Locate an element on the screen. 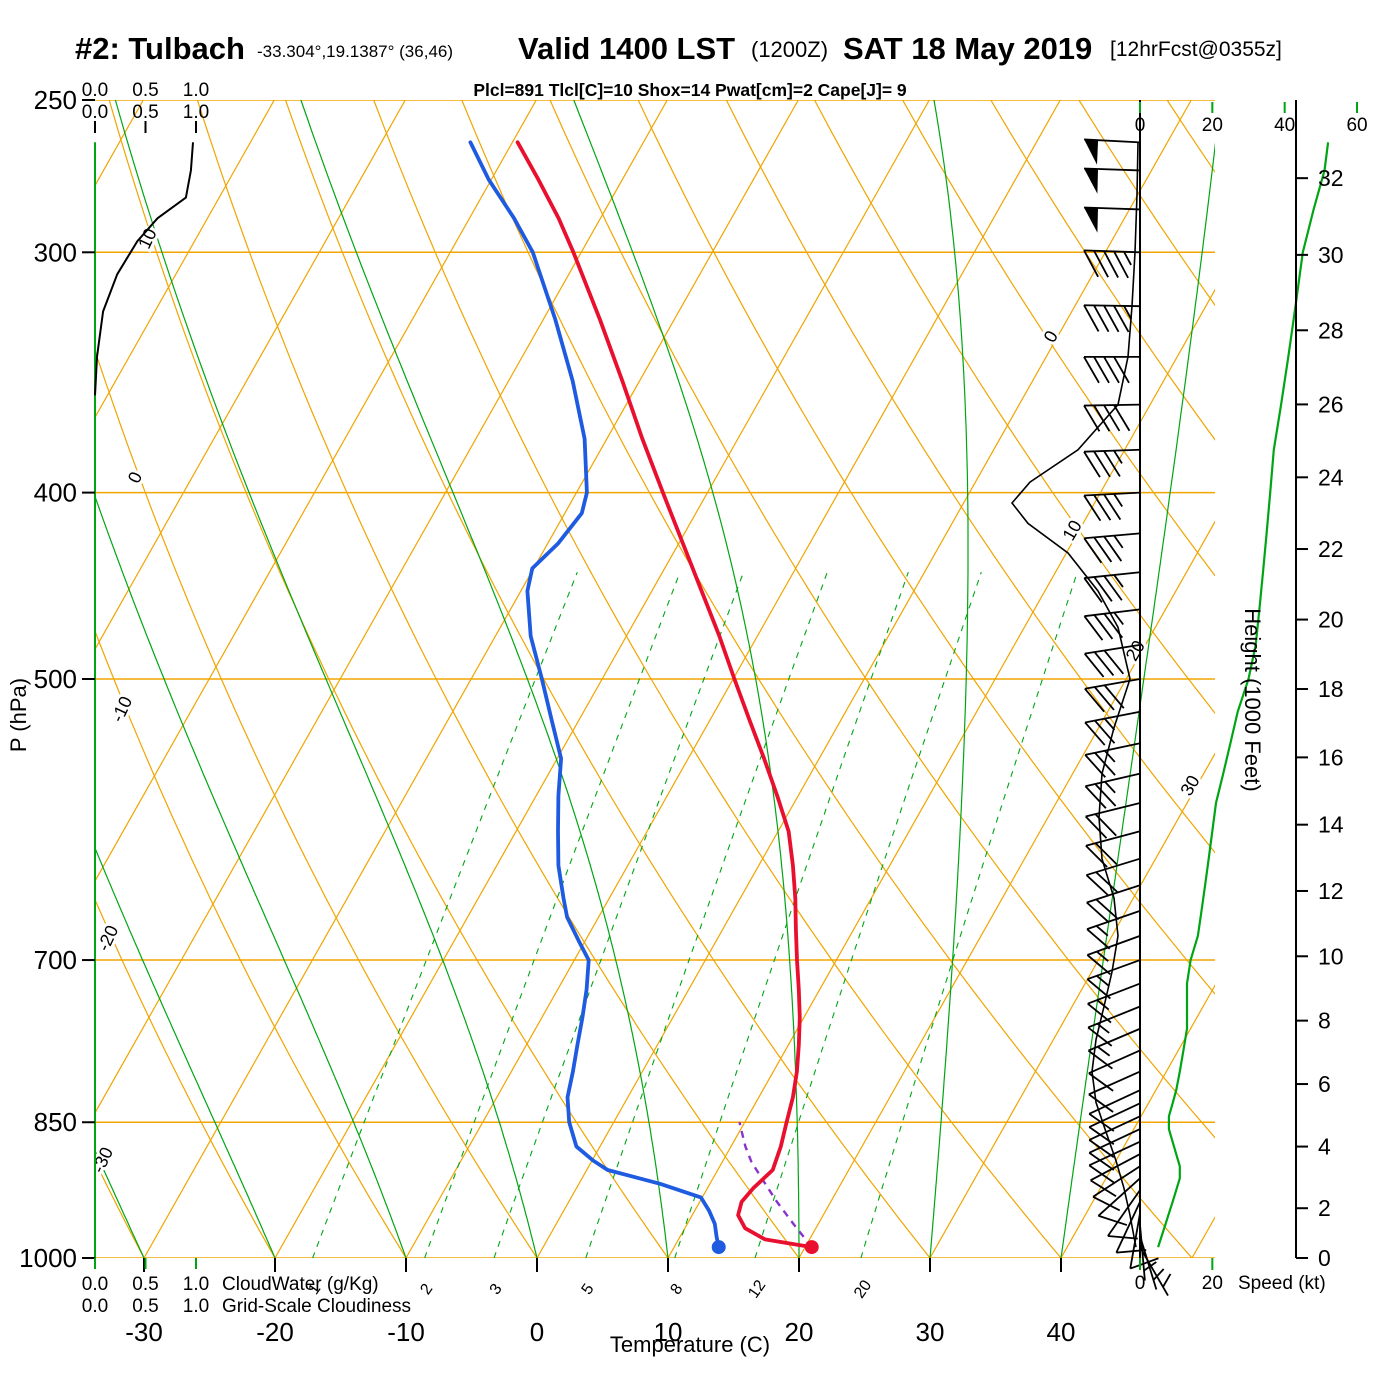 This screenshot has height=1400, width=1400. temperature-tick-label: -20 is located at coordinates (275, 1332).